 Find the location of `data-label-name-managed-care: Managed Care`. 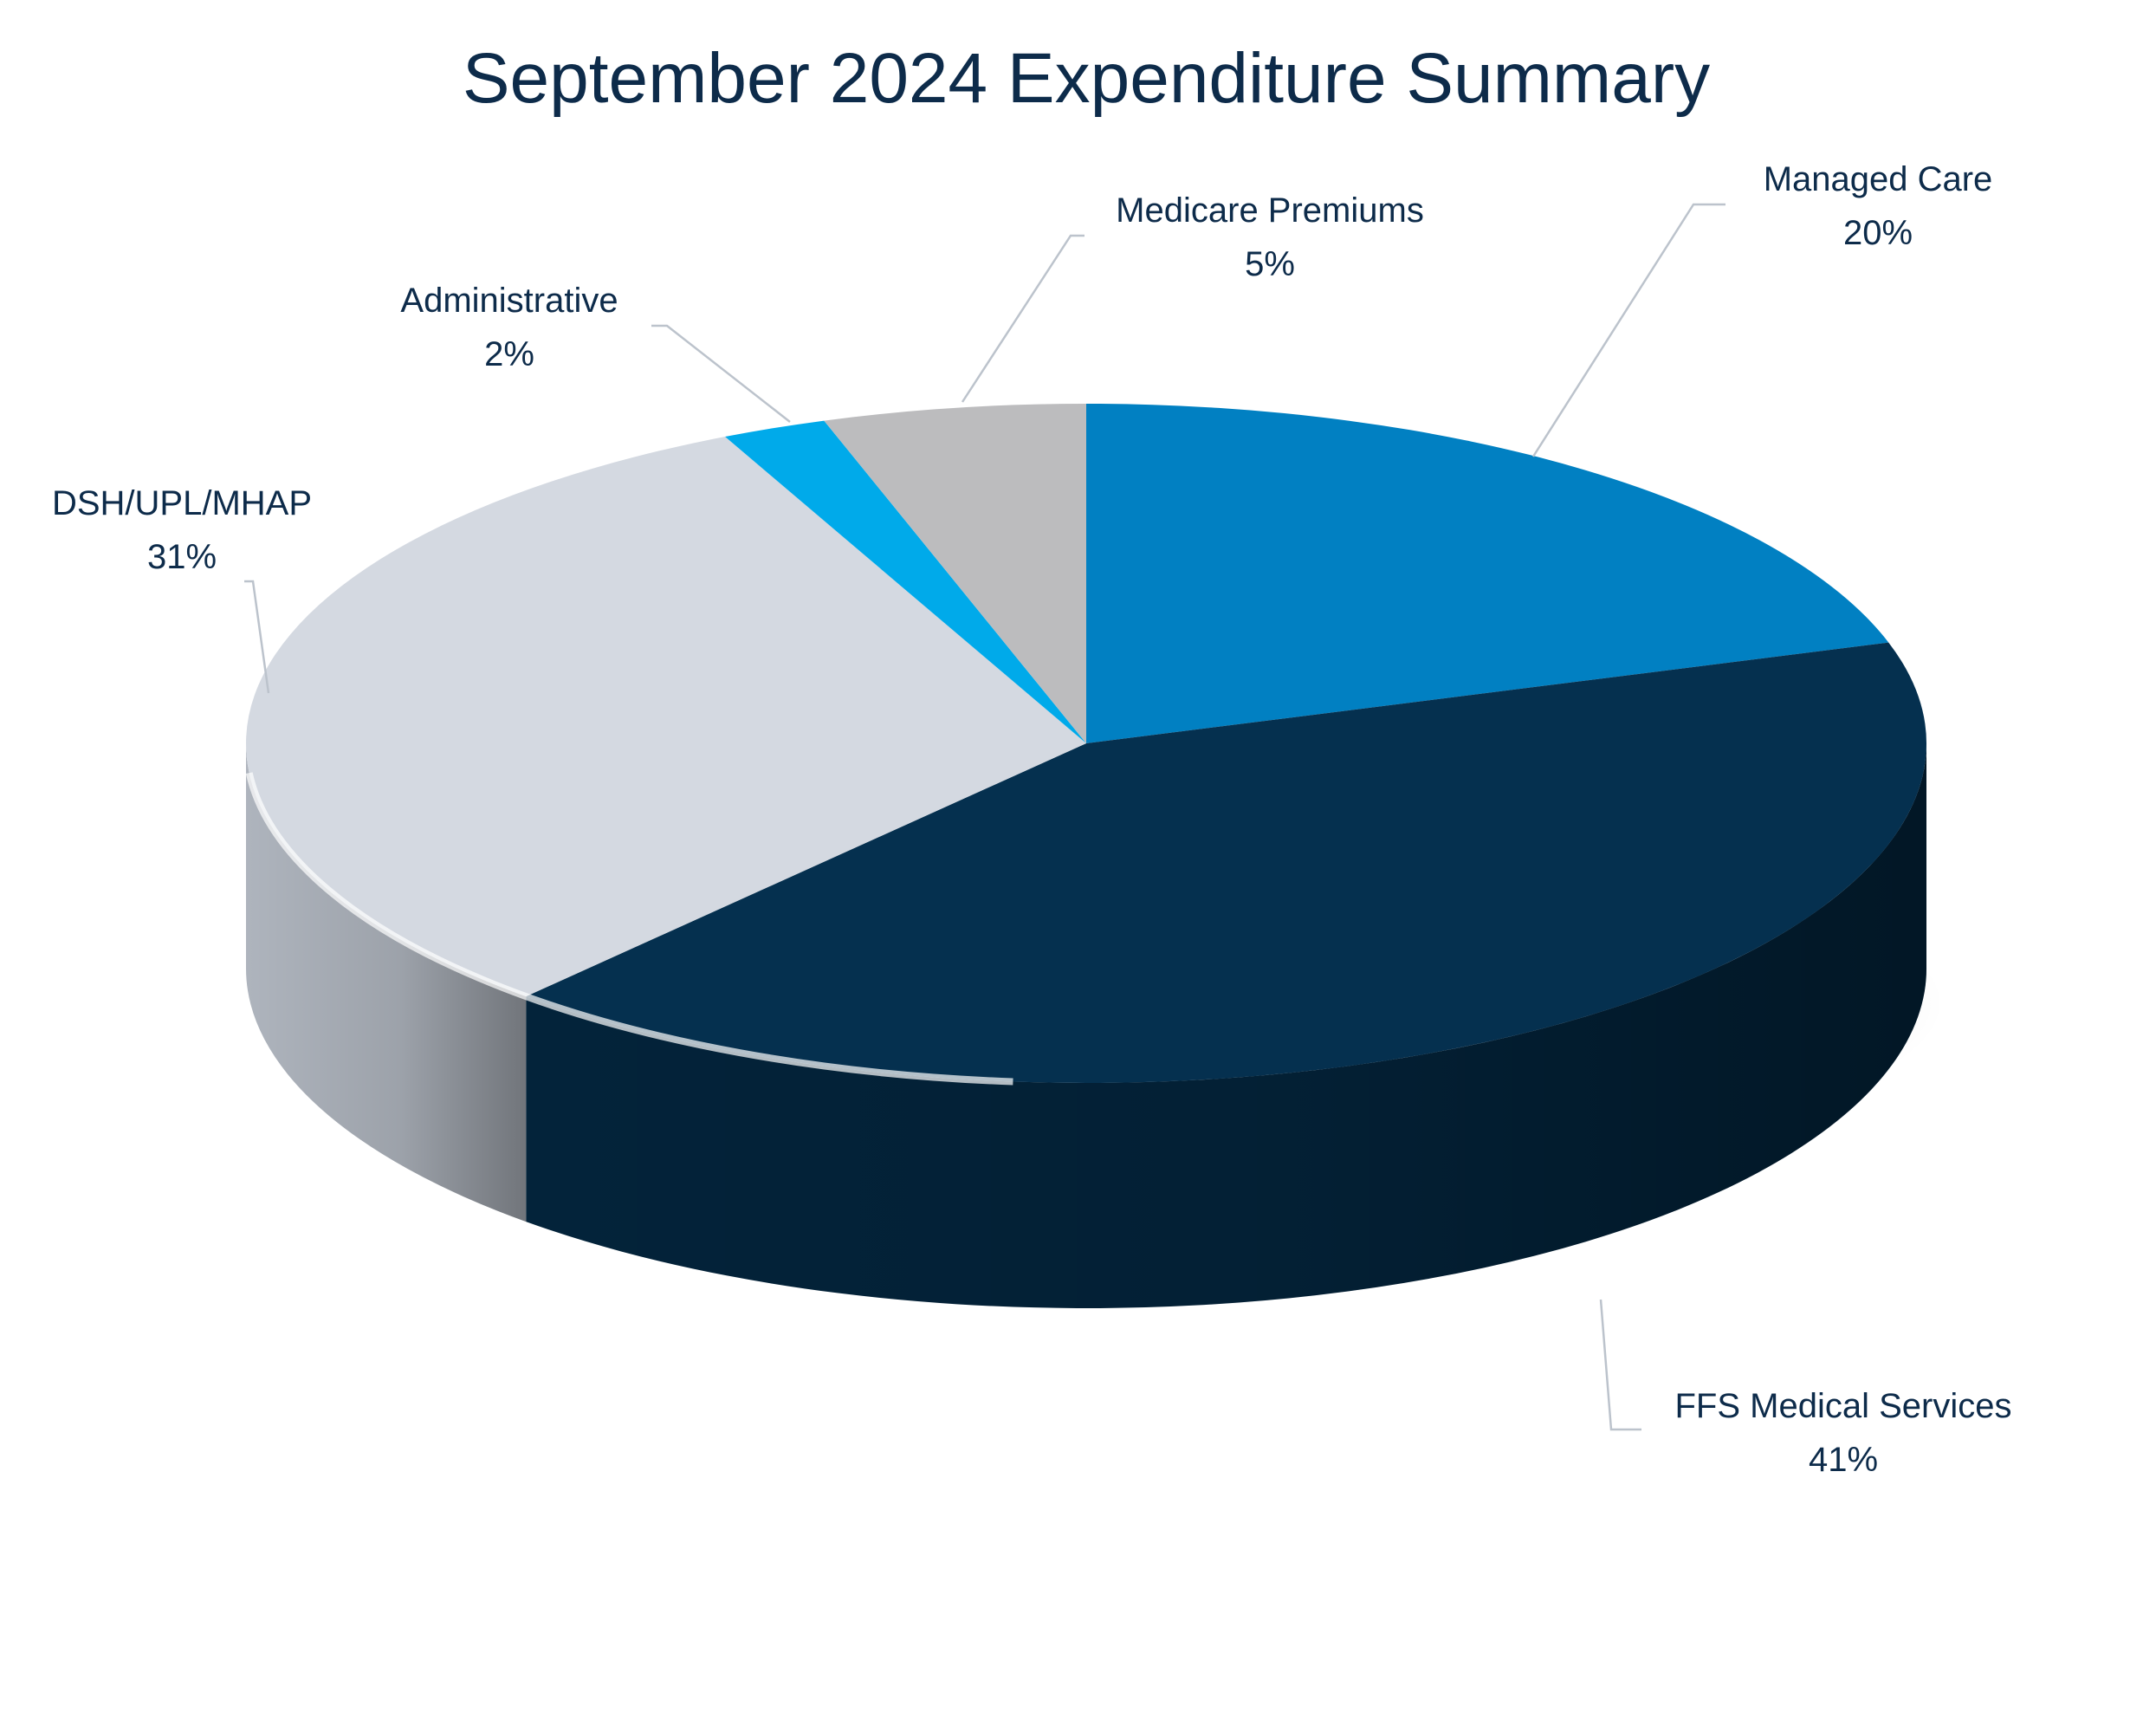

data-label-name-managed-care: Managed Care is located at coordinates (1878, 179).